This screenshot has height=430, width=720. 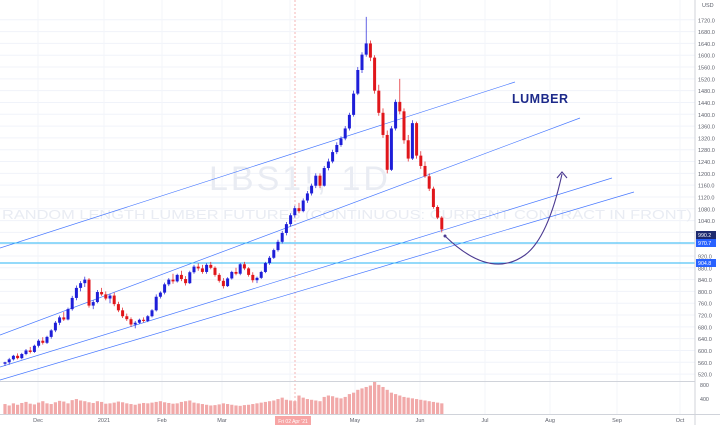 I want to click on highlighted-date-badge, so click(x=293, y=420).